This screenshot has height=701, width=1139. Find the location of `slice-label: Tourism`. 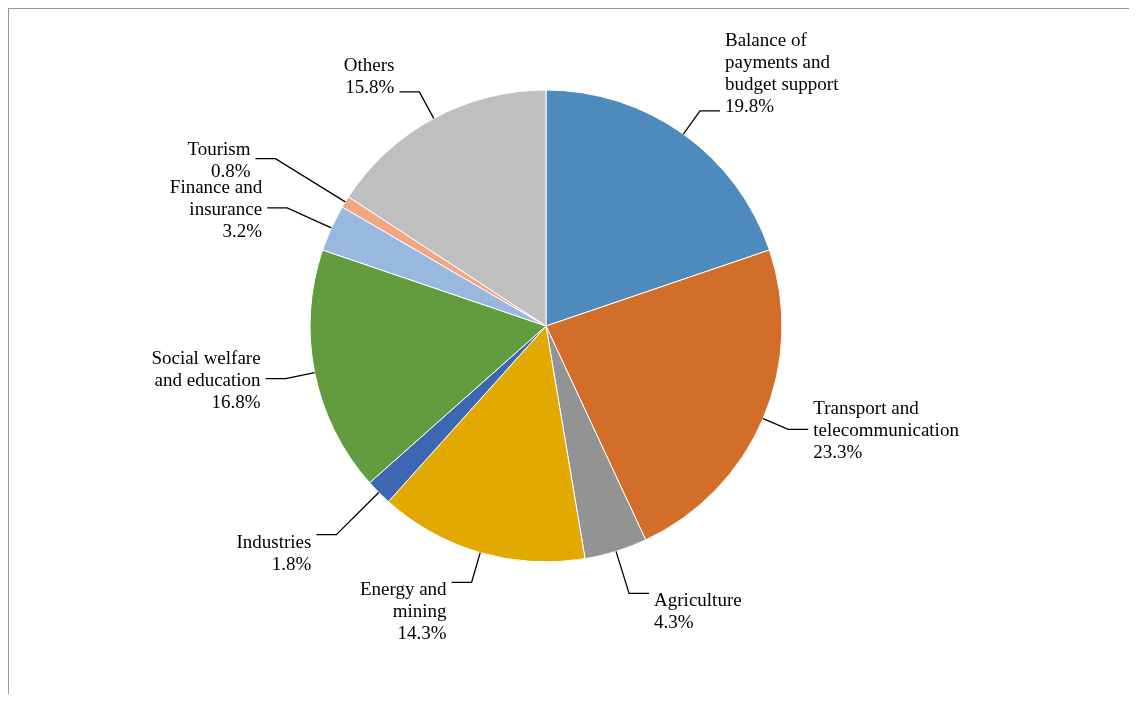

slice-label: Tourism is located at coordinates (219, 148).